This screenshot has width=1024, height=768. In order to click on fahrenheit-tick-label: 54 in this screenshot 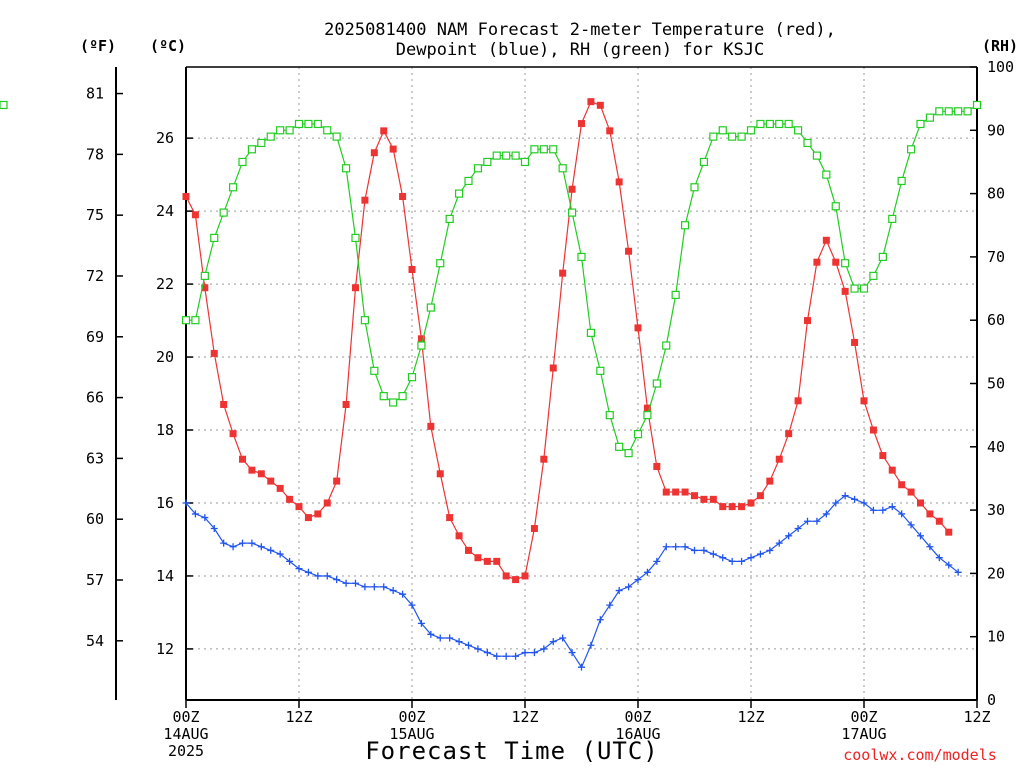, I will do `click(95, 641)`.